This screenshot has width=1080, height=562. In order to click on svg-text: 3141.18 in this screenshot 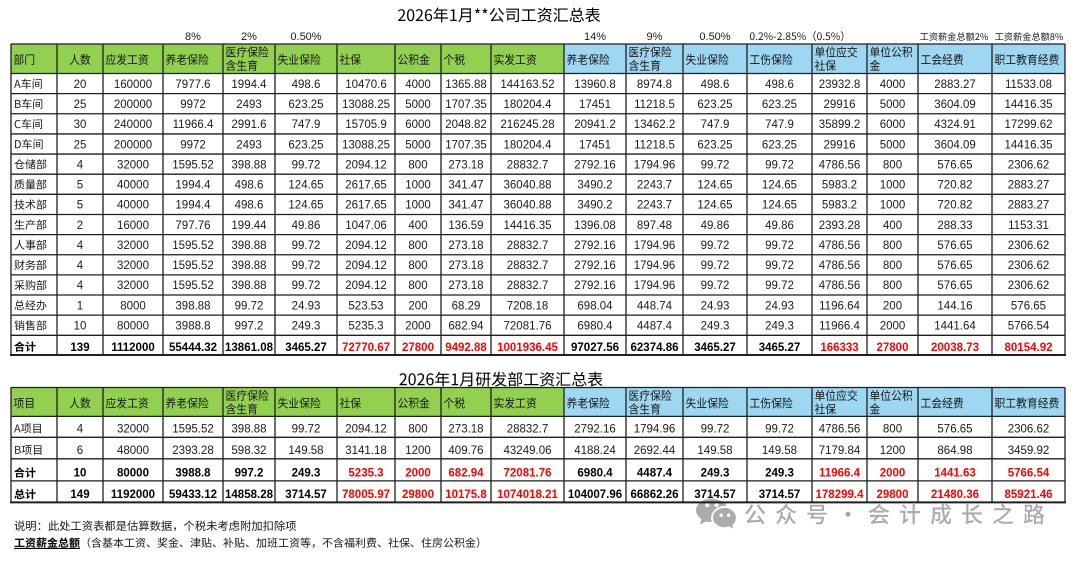, I will do `click(366, 451)`.